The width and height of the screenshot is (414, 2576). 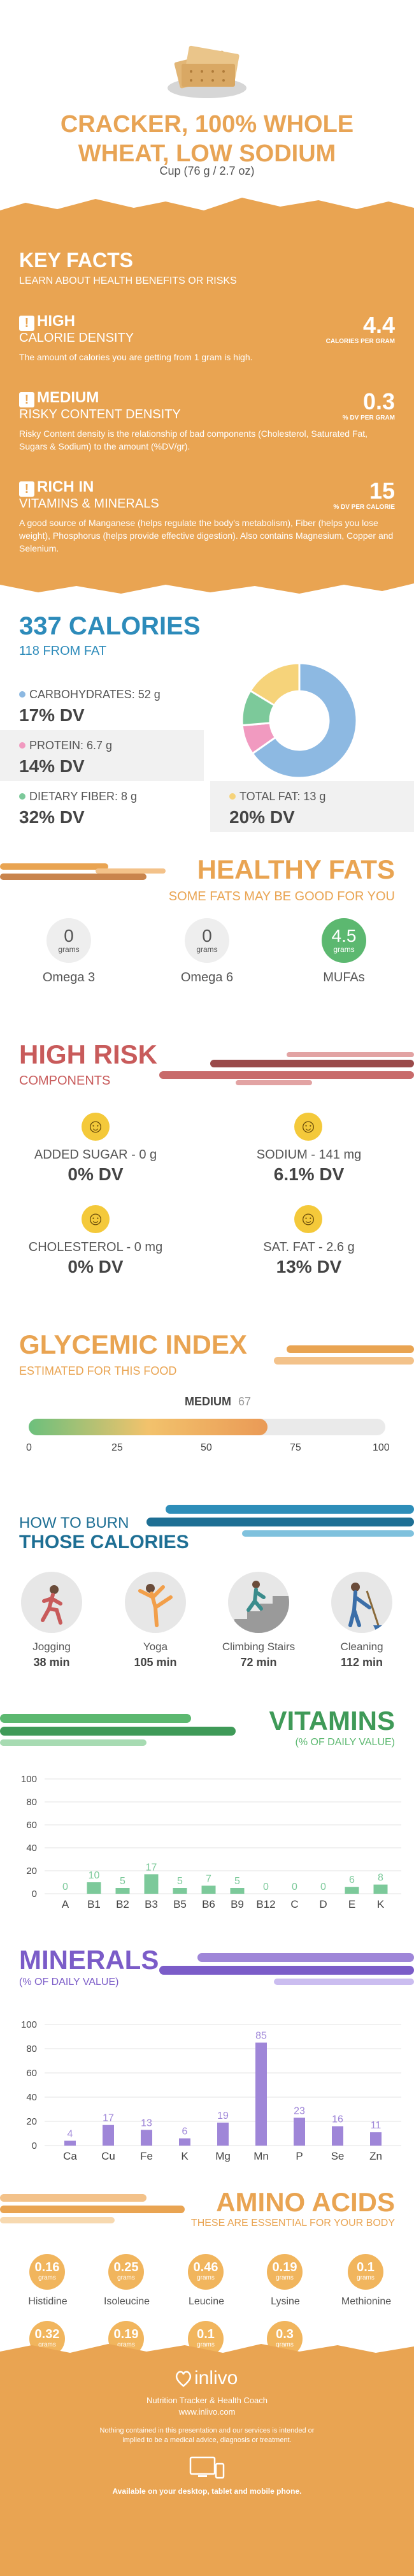 I want to click on donut-slice, so click(x=275, y=684).